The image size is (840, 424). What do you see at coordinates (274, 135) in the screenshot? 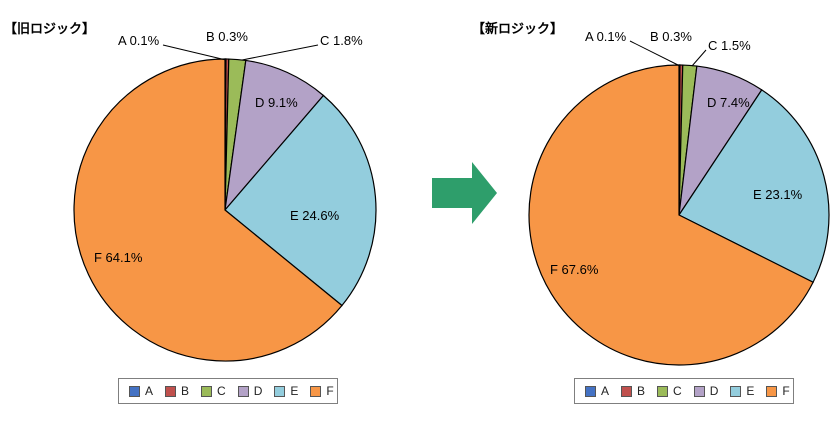
I see `pie-slice-d` at bounding box center [274, 135].